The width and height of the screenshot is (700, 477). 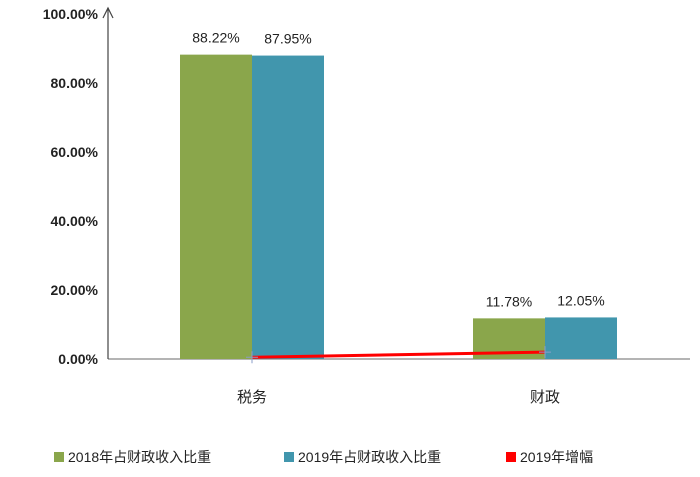 I want to click on y-axis-arrow-icon, so click(x=108, y=12).